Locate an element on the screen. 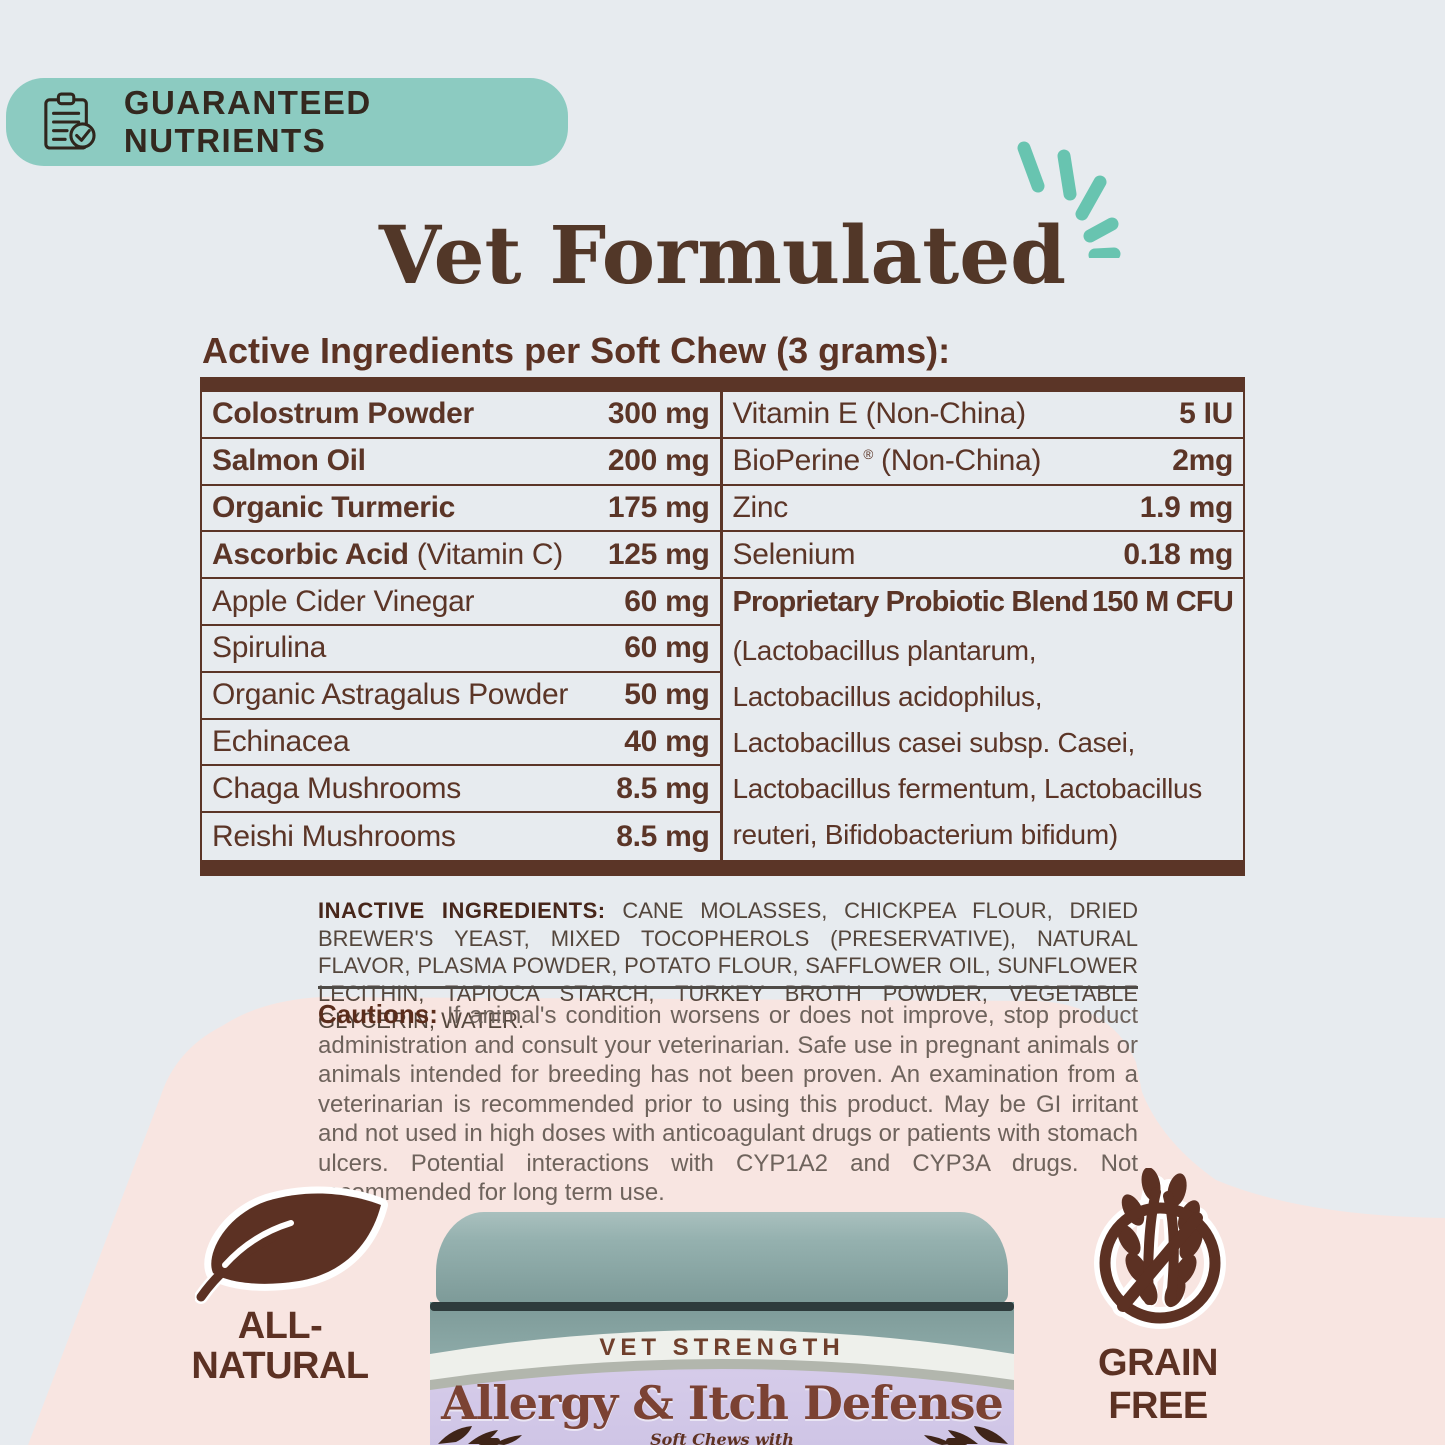  table-row: BioPerine ® (Non-China) 2mg is located at coordinates (982, 462).